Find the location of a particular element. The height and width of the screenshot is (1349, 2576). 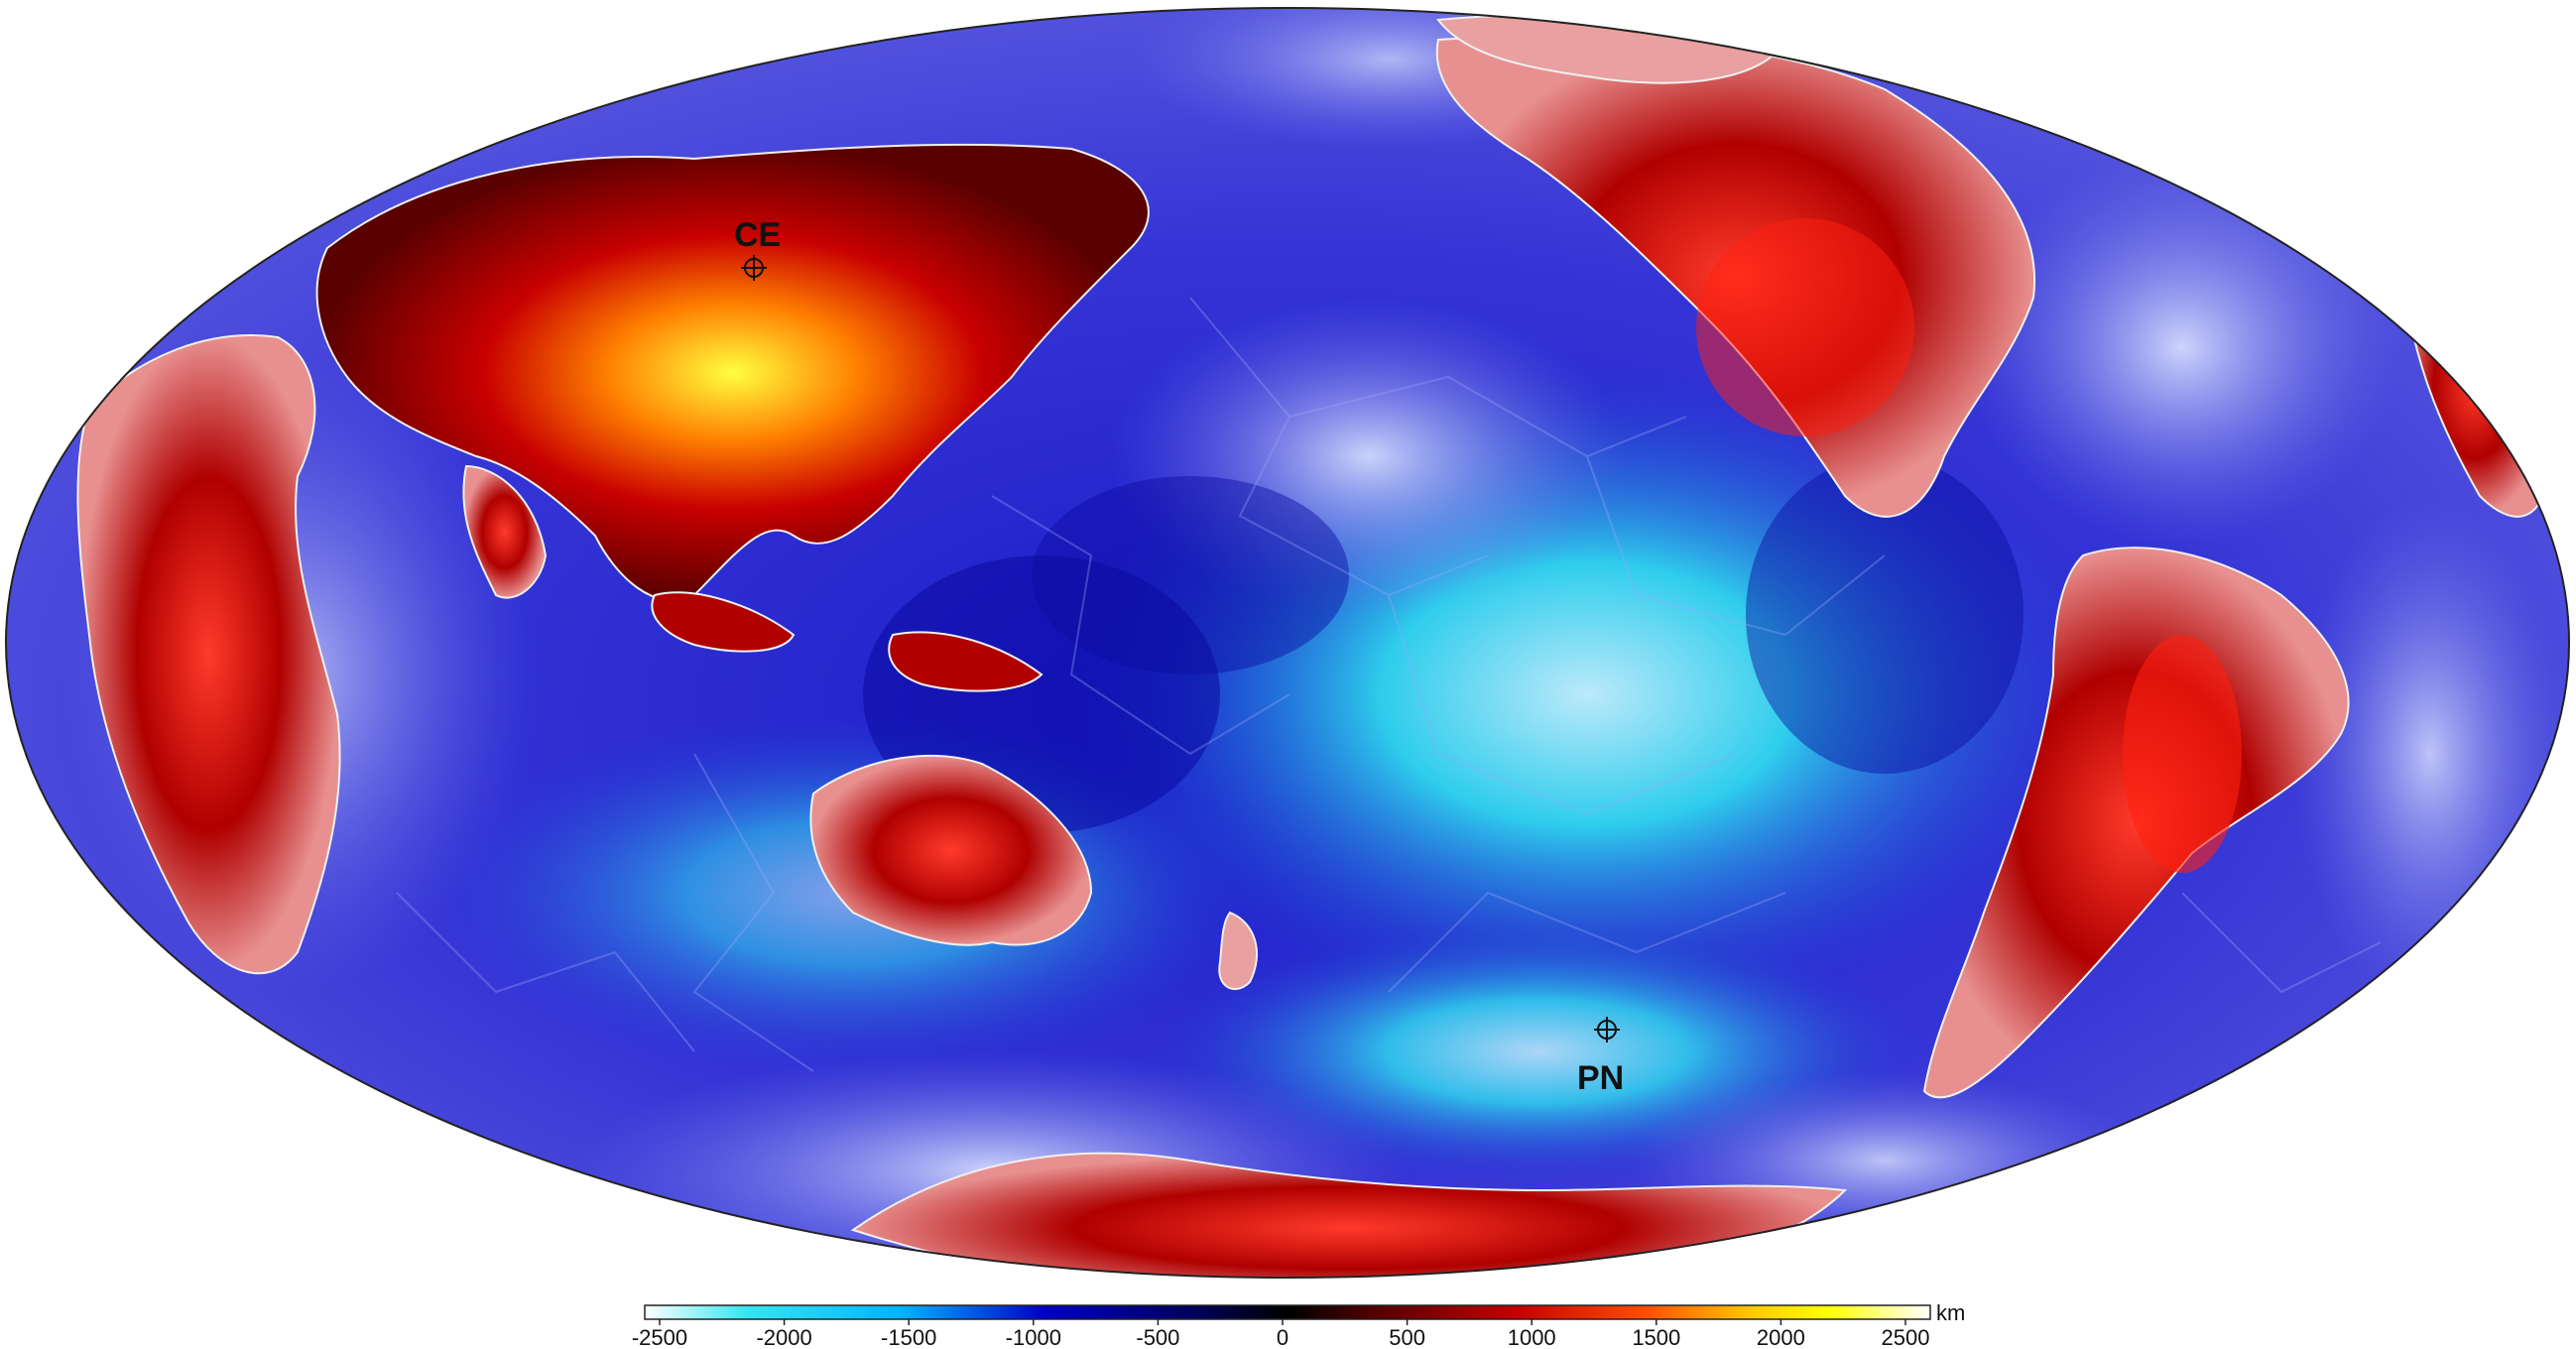

colorbar-tick-label: -500 is located at coordinates (1157, 1337).